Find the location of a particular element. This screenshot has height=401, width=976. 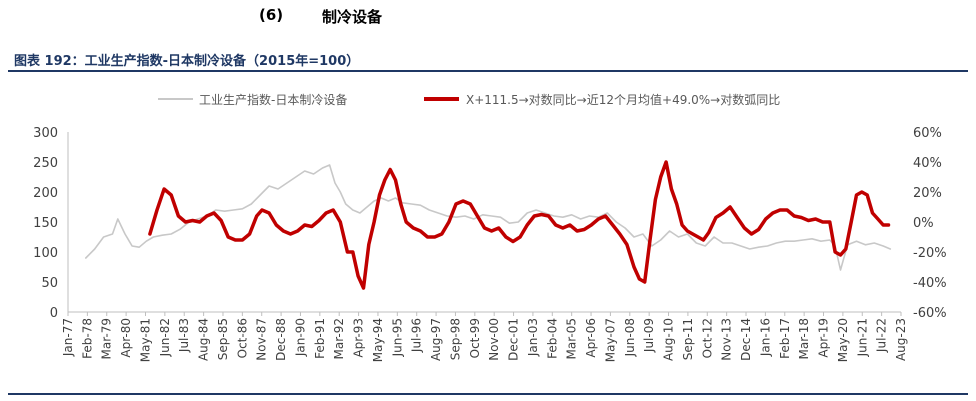

x-tick-label: Aug-97 is located at coordinates (436, 339).